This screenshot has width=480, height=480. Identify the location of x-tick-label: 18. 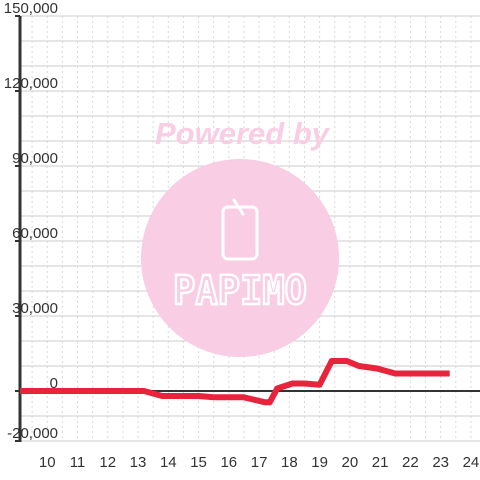
(289, 462).